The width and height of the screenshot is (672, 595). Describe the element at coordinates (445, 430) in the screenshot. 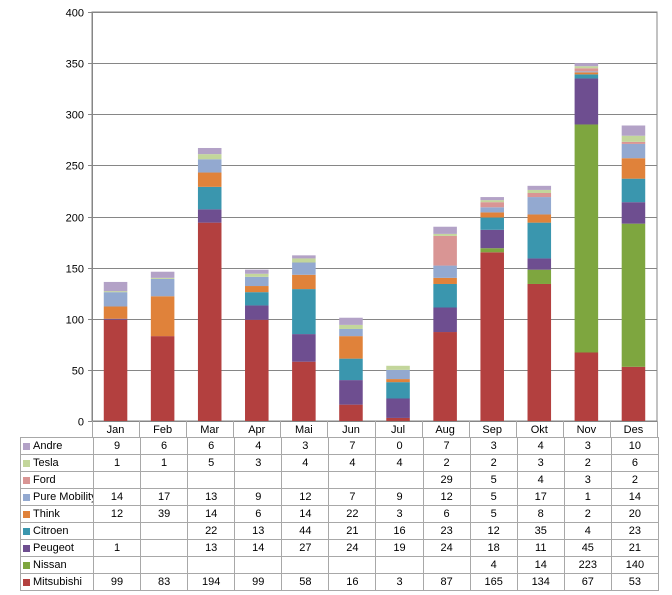

I see `x-tick-label: Aug` at that location.